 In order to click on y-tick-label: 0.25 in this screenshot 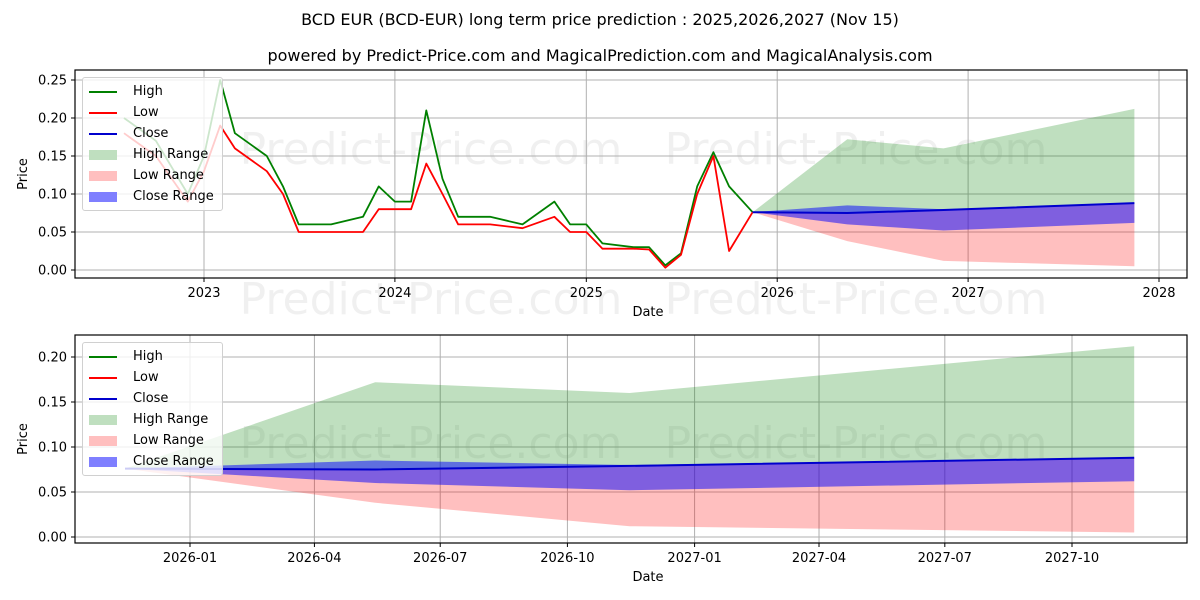, I will do `click(52, 81)`.